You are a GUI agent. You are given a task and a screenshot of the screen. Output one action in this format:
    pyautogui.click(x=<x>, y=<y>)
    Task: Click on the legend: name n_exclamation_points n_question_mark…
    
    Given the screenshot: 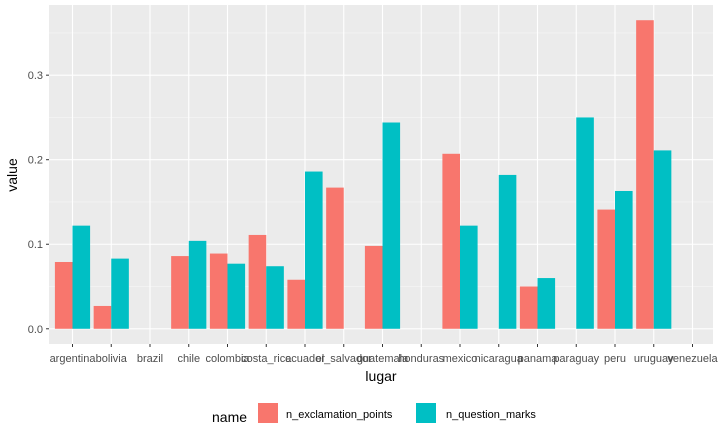 What is the action you would take?
    pyautogui.click(x=374, y=414)
    